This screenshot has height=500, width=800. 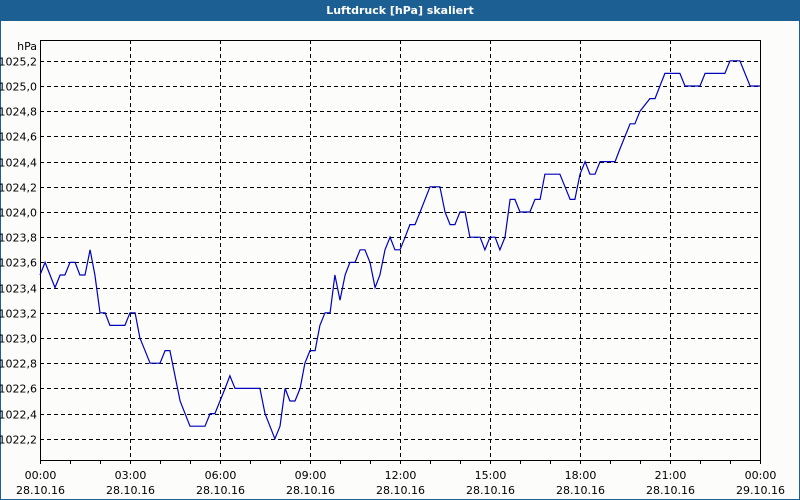 What do you see at coordinates (671, 475) in the screenshot?
I see `x-tick-time: 21:00` at bounding box center [671, 475].